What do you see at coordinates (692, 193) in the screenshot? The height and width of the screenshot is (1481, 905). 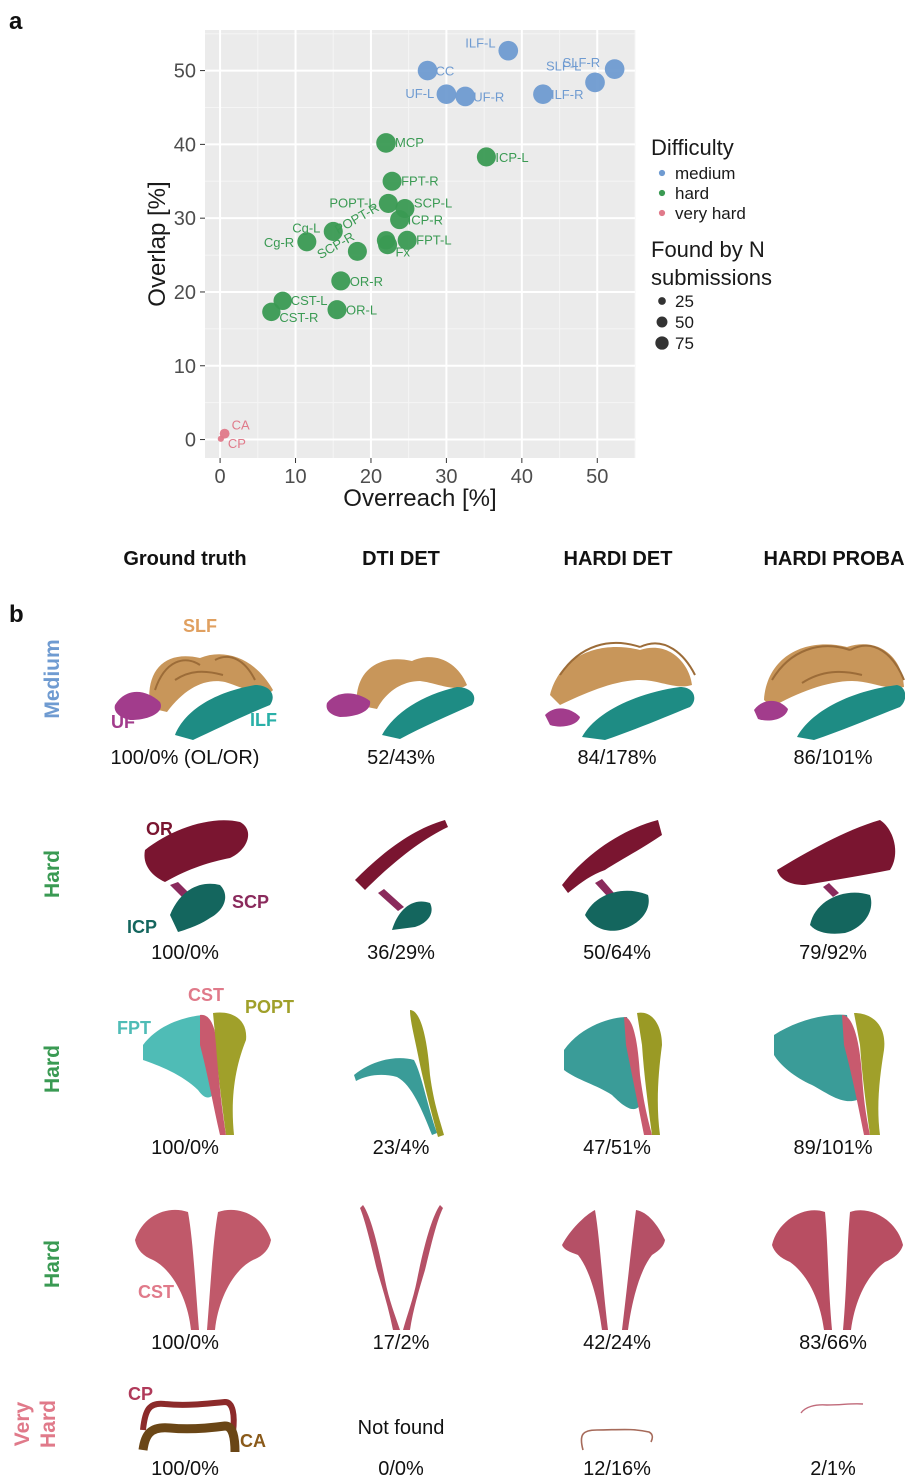 I see `legend-label-hard: hard` at bounding box center [692, 193].